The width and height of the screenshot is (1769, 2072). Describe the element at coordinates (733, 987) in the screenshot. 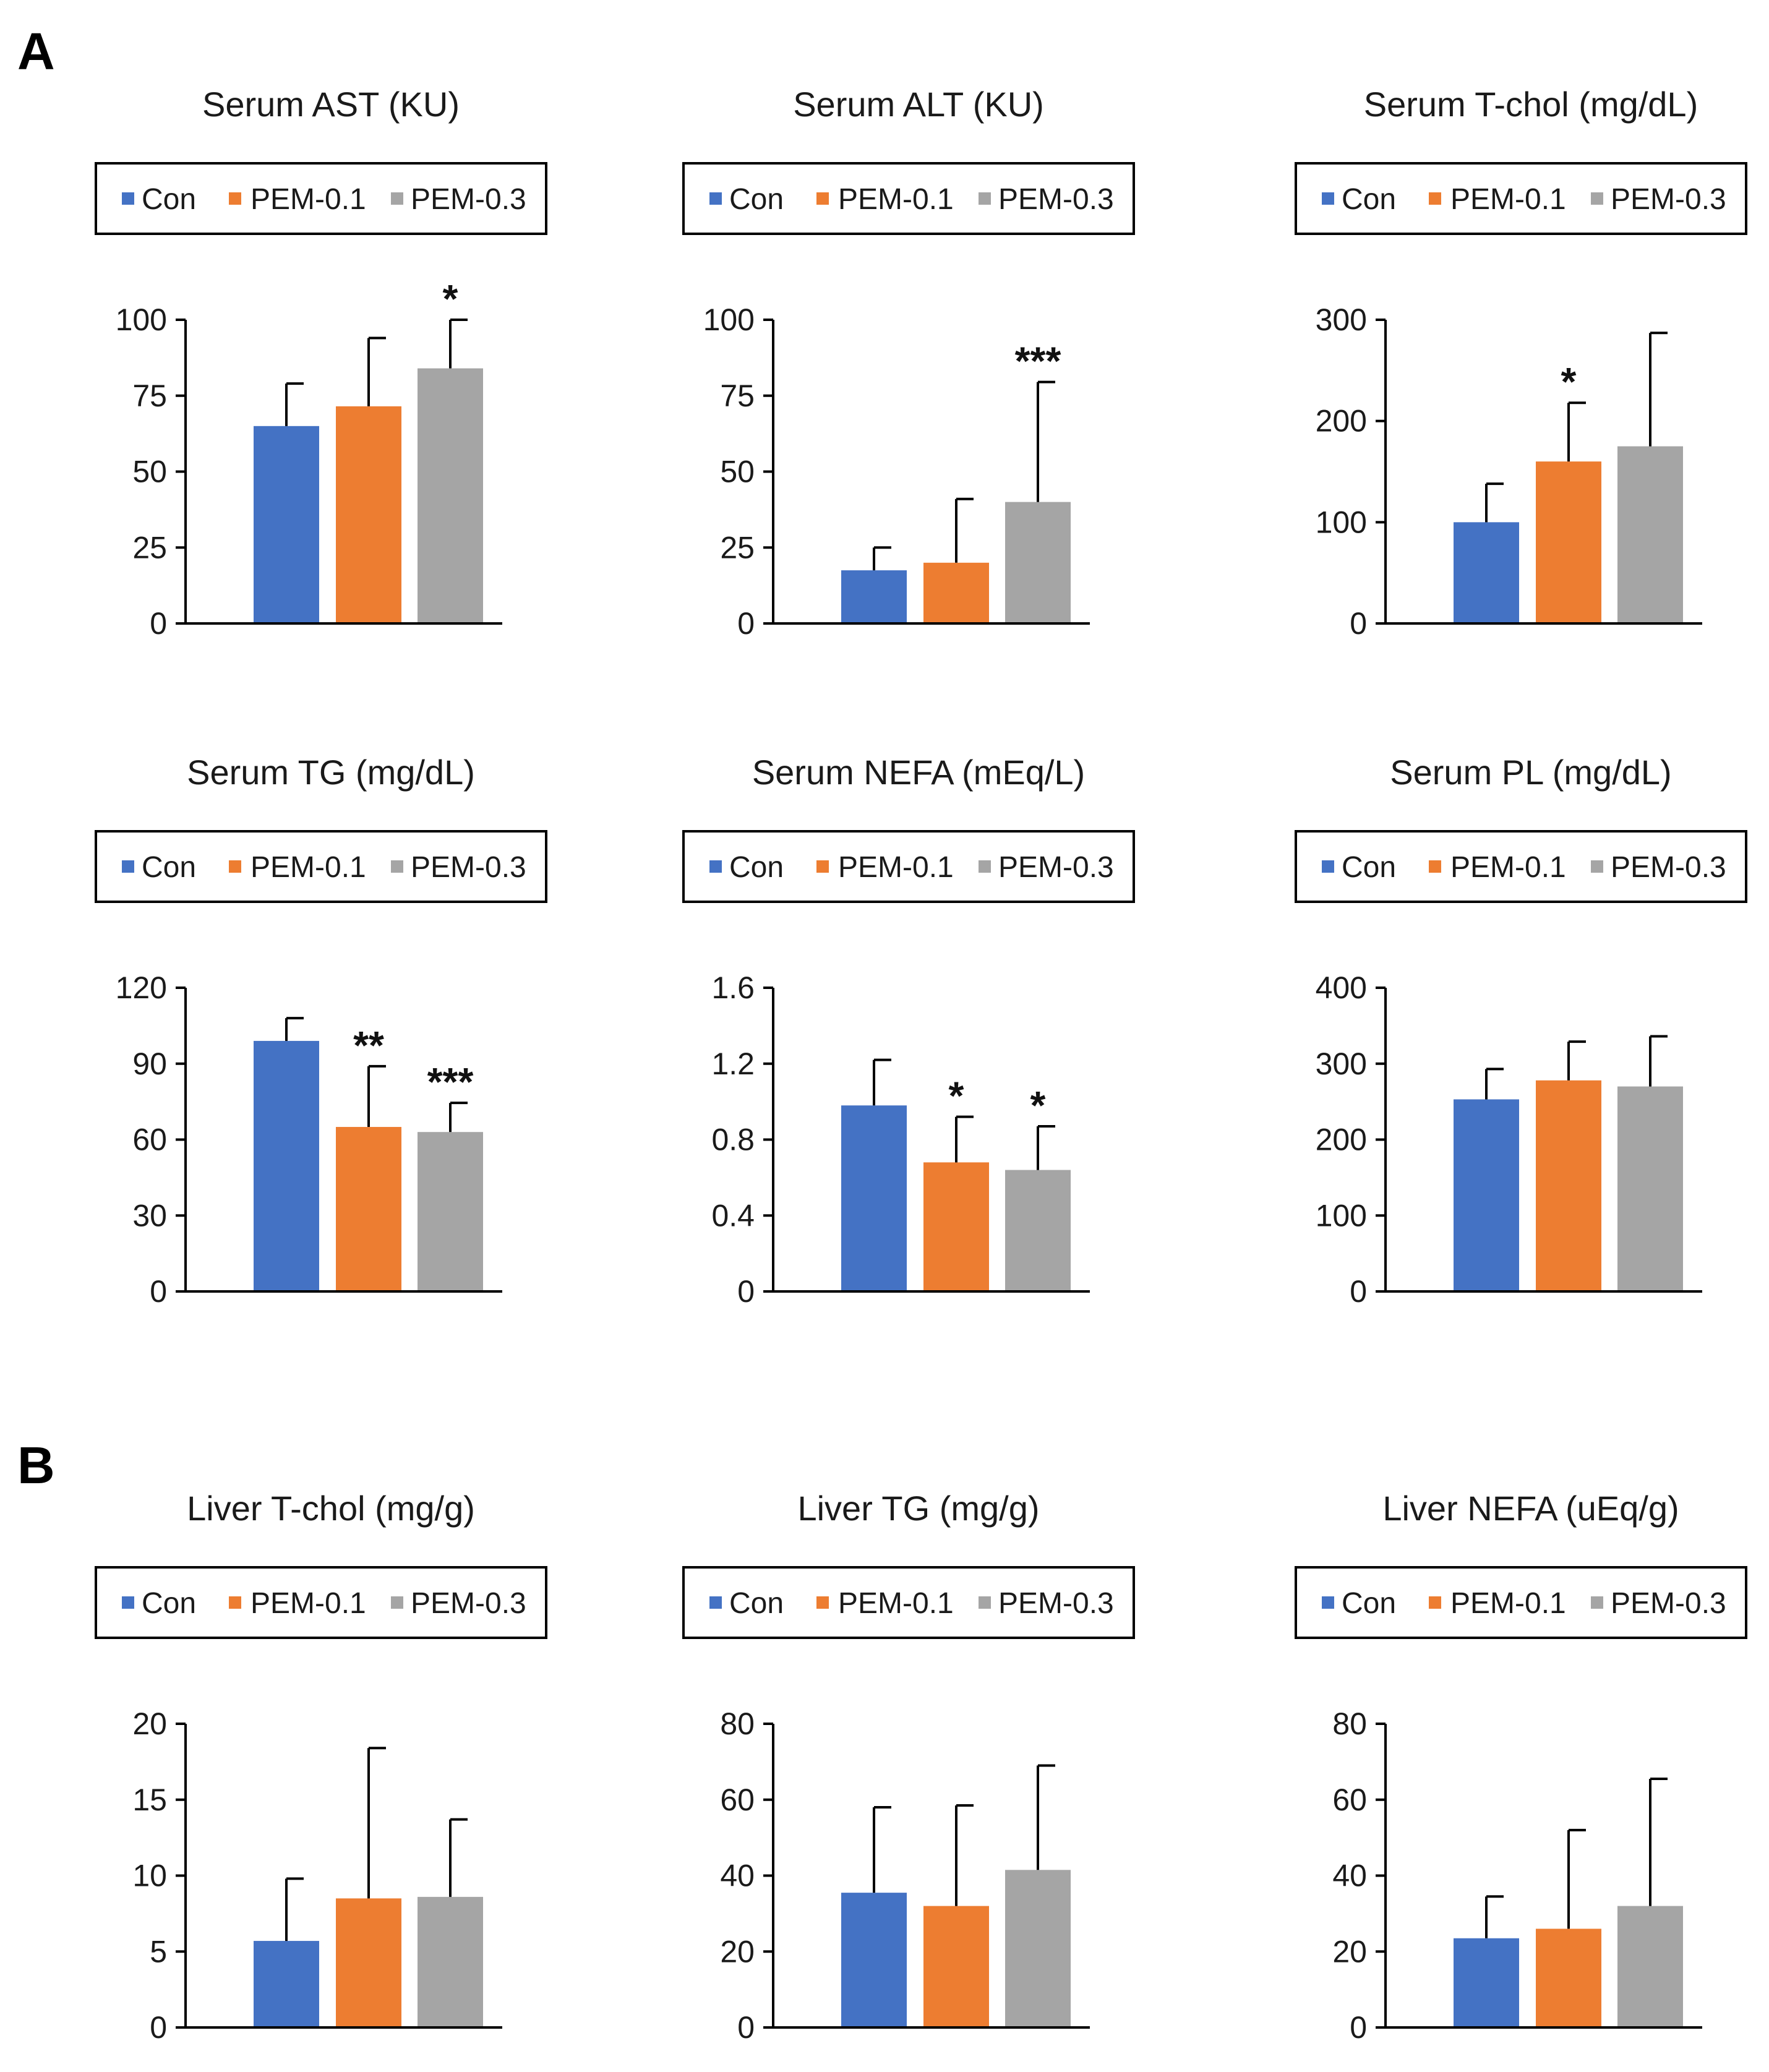

I see `y-tick-label: 1.6` at that location.